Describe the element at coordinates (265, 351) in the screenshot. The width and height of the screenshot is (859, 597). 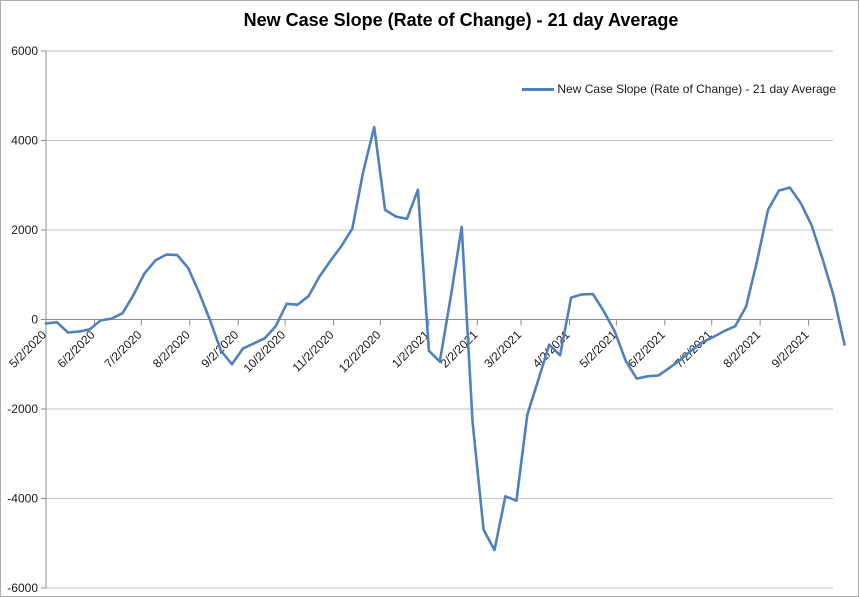
I see `x-tick-label: 10/2/2020` at that location.